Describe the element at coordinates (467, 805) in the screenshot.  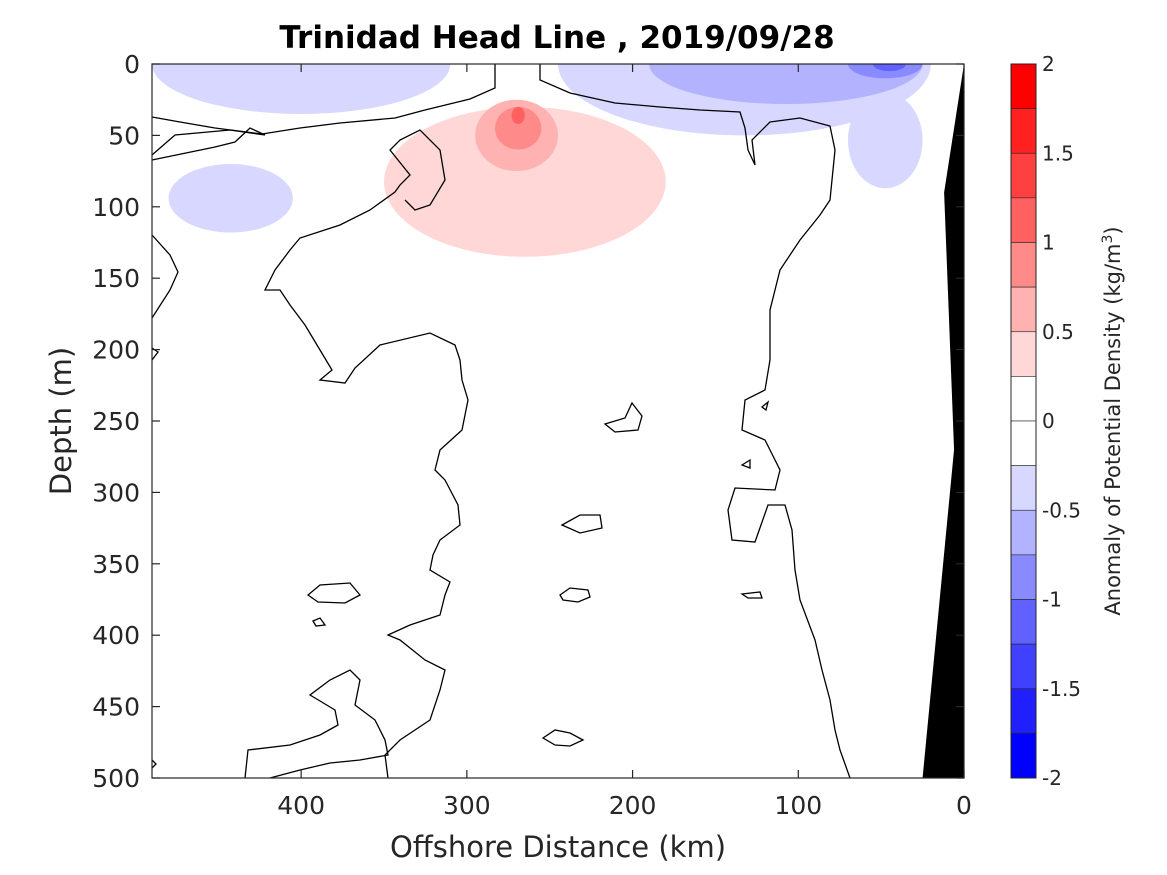
I see `x-tick-label: 300` at that location.